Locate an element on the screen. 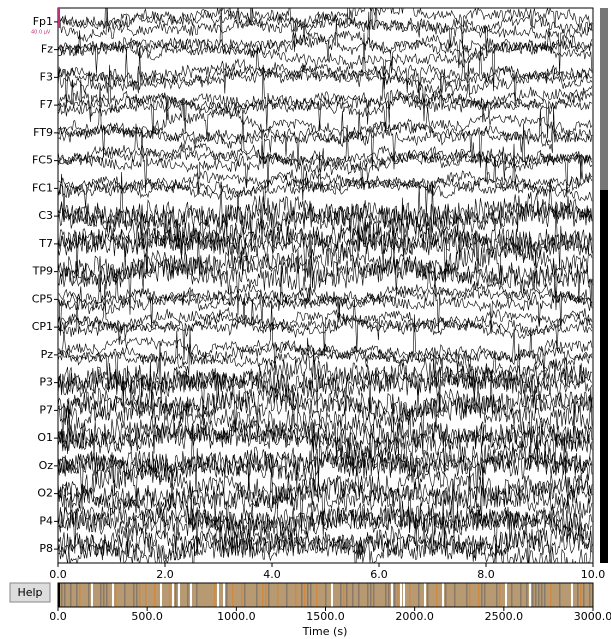 The height and width of the screenshot is (639, 611). channel-label: TP9 is located at coordinates (42, 271).